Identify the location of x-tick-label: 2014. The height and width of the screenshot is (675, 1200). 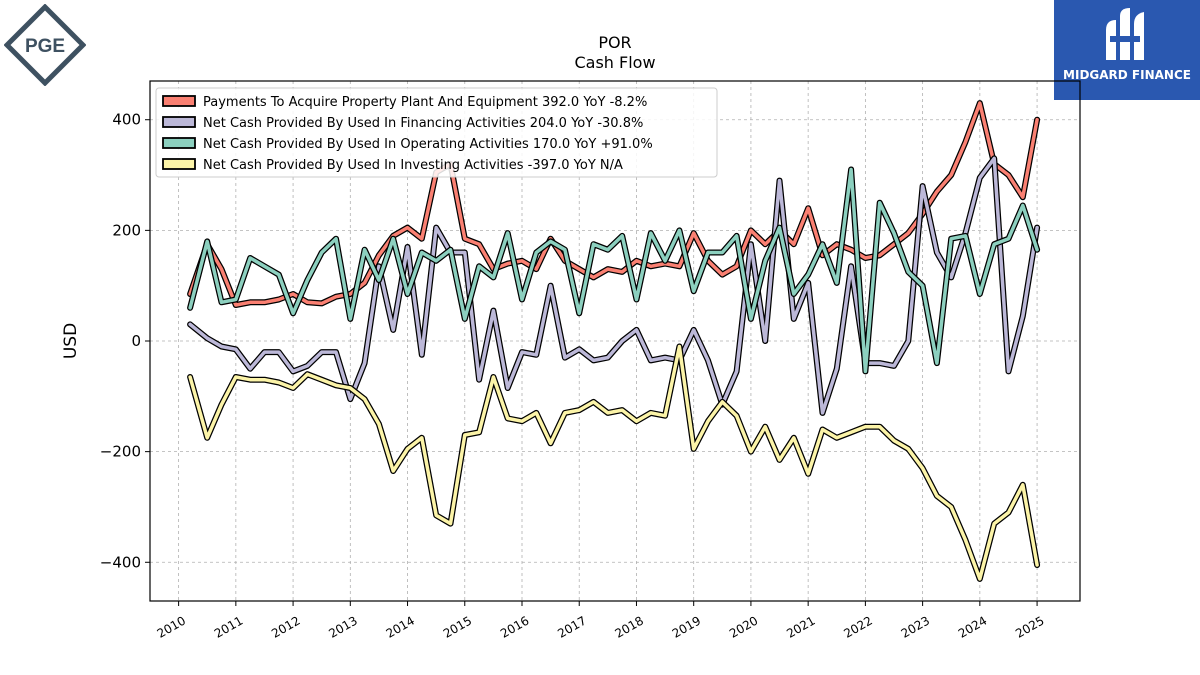
(400, 626).